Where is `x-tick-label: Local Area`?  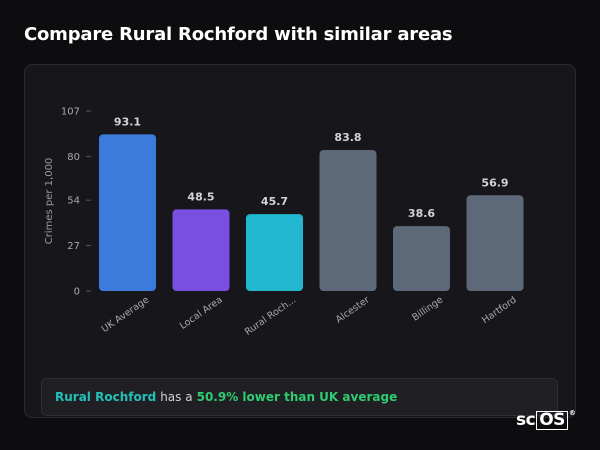
x-tick-label: Local Area is located at coordinates (201, 312).